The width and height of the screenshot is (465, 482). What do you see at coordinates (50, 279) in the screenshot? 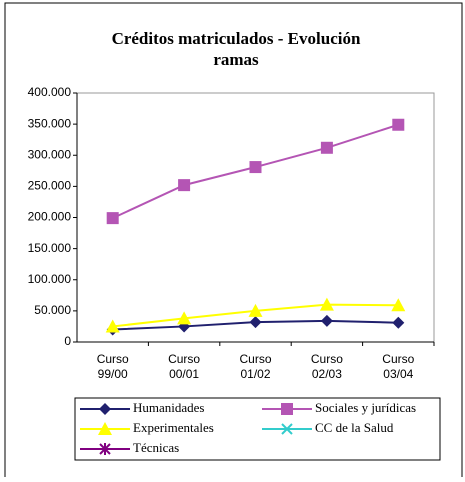
I see `y-tick-label: 100.000` at bounding box center [50, 279].